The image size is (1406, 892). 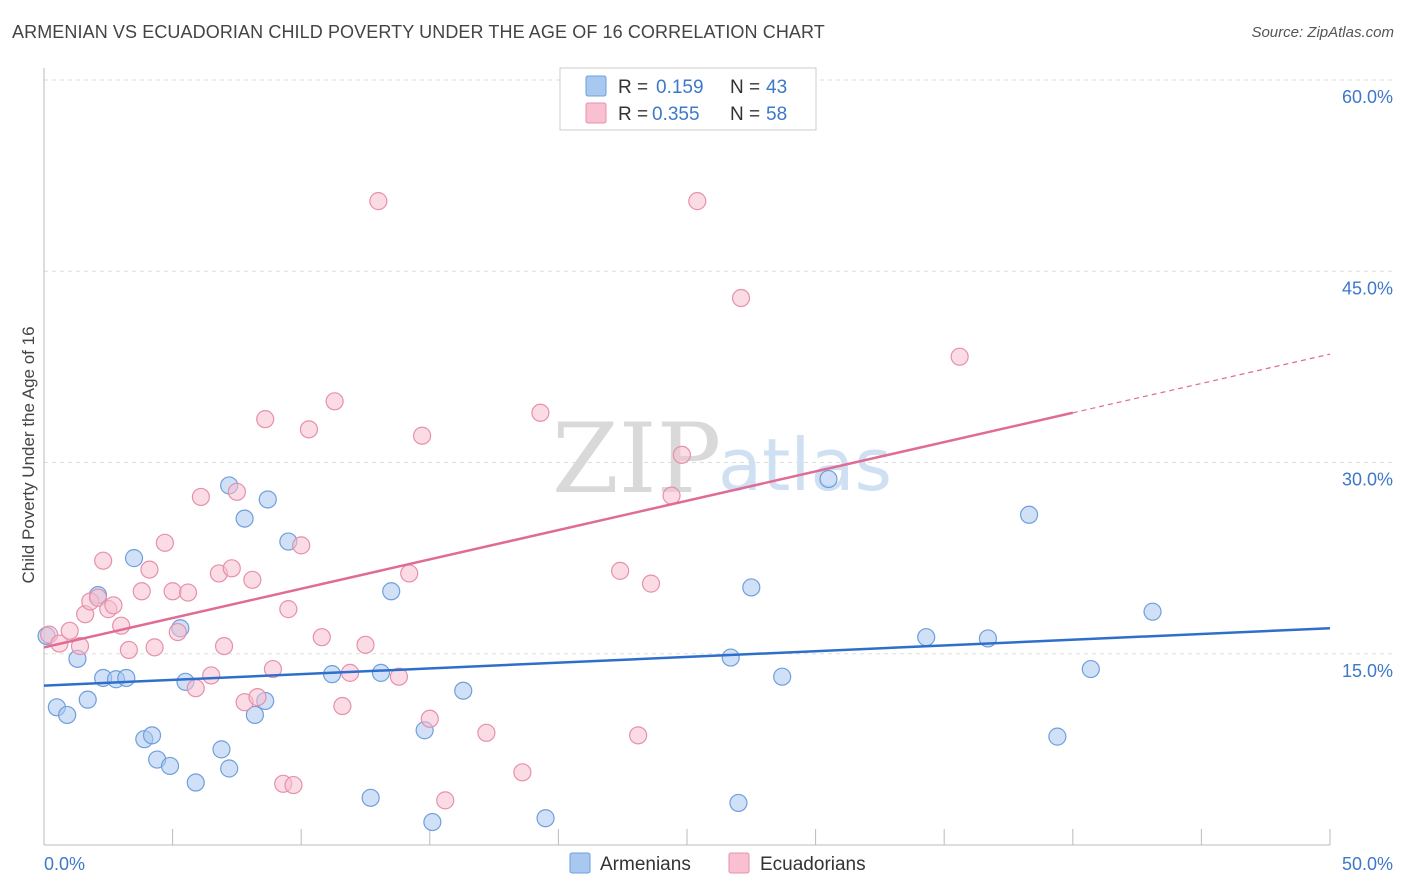 I want to click on y-axis-title: Child Poverty Under the Age of 16, so click(x=28, y=454).